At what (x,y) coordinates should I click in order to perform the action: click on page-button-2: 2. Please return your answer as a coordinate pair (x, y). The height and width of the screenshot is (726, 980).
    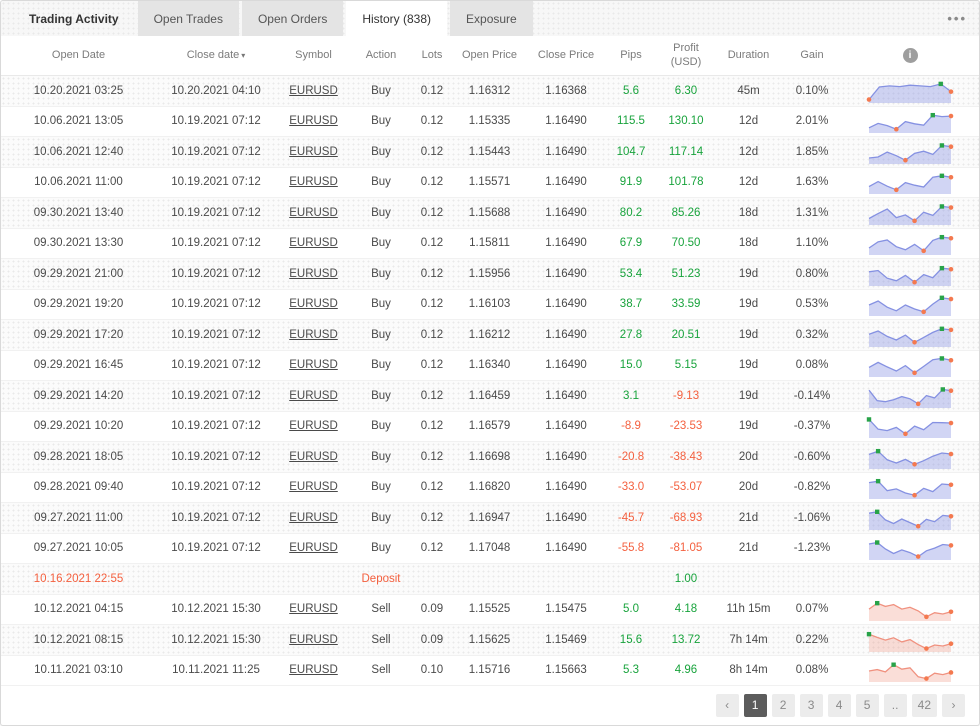
    Looking at the image, I should click on (783, 705).